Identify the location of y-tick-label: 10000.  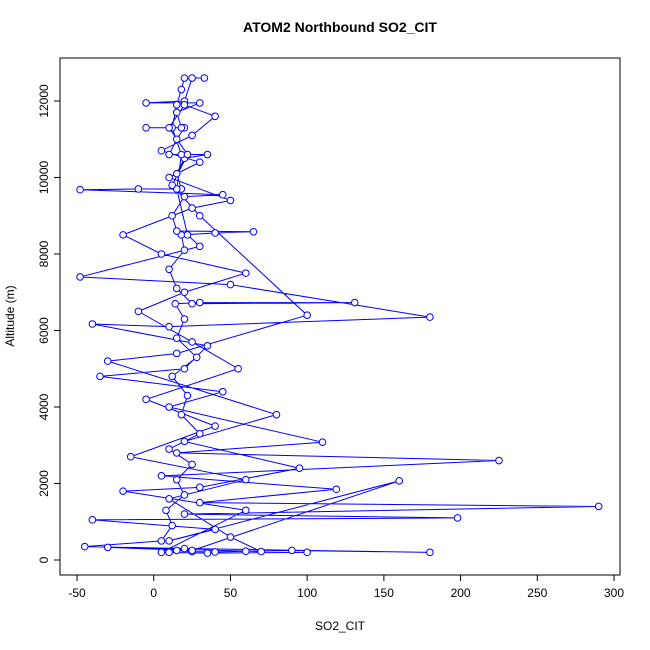
(44, 177).